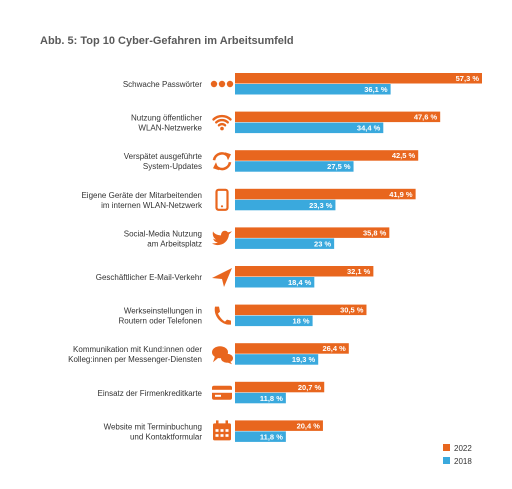 The height and width of the screenshot is (489, 512). What do you see at coordinates (468, 78) in the screenshot?
I see `data-label: 57,3 %` at bounding box center [468, 78].